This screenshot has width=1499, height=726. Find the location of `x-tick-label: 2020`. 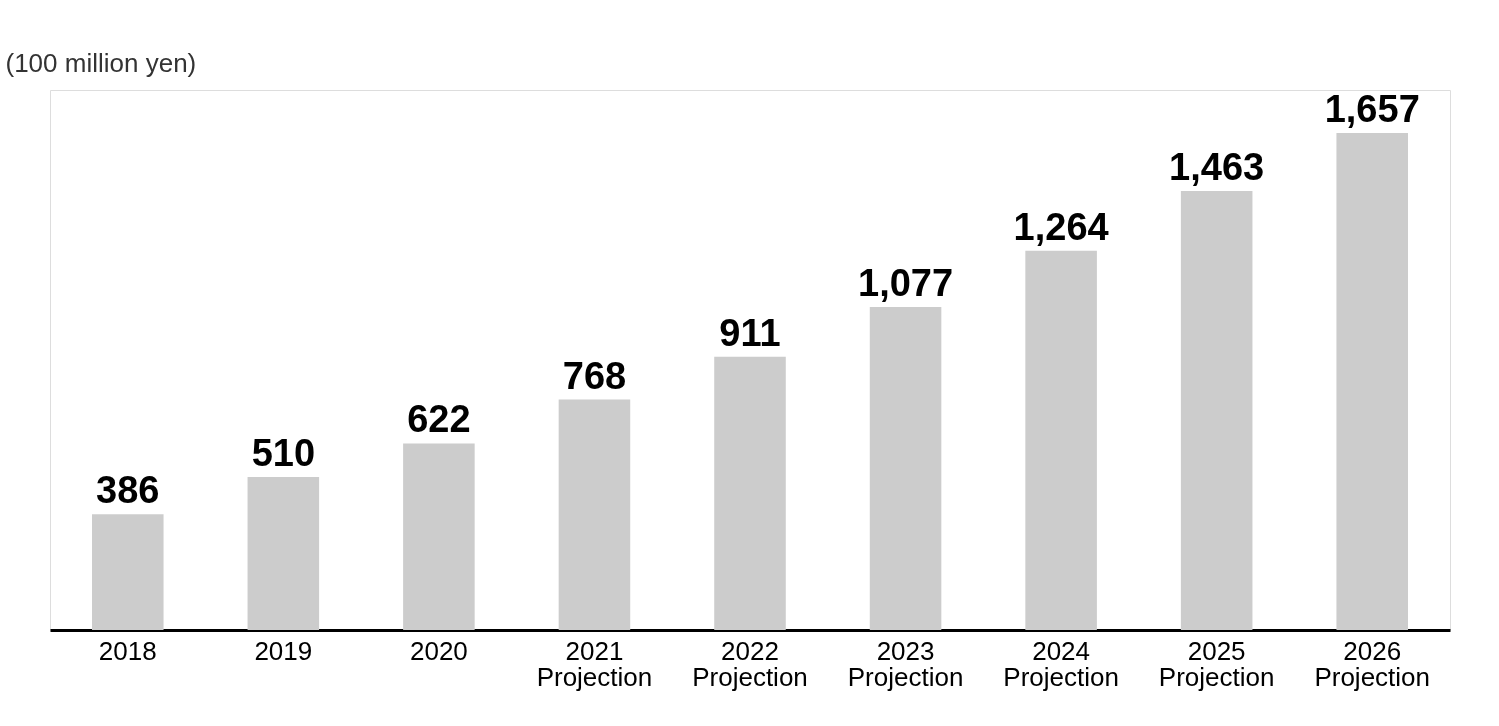

x-tick-label: 2020 is located at coordinates (438, 650).